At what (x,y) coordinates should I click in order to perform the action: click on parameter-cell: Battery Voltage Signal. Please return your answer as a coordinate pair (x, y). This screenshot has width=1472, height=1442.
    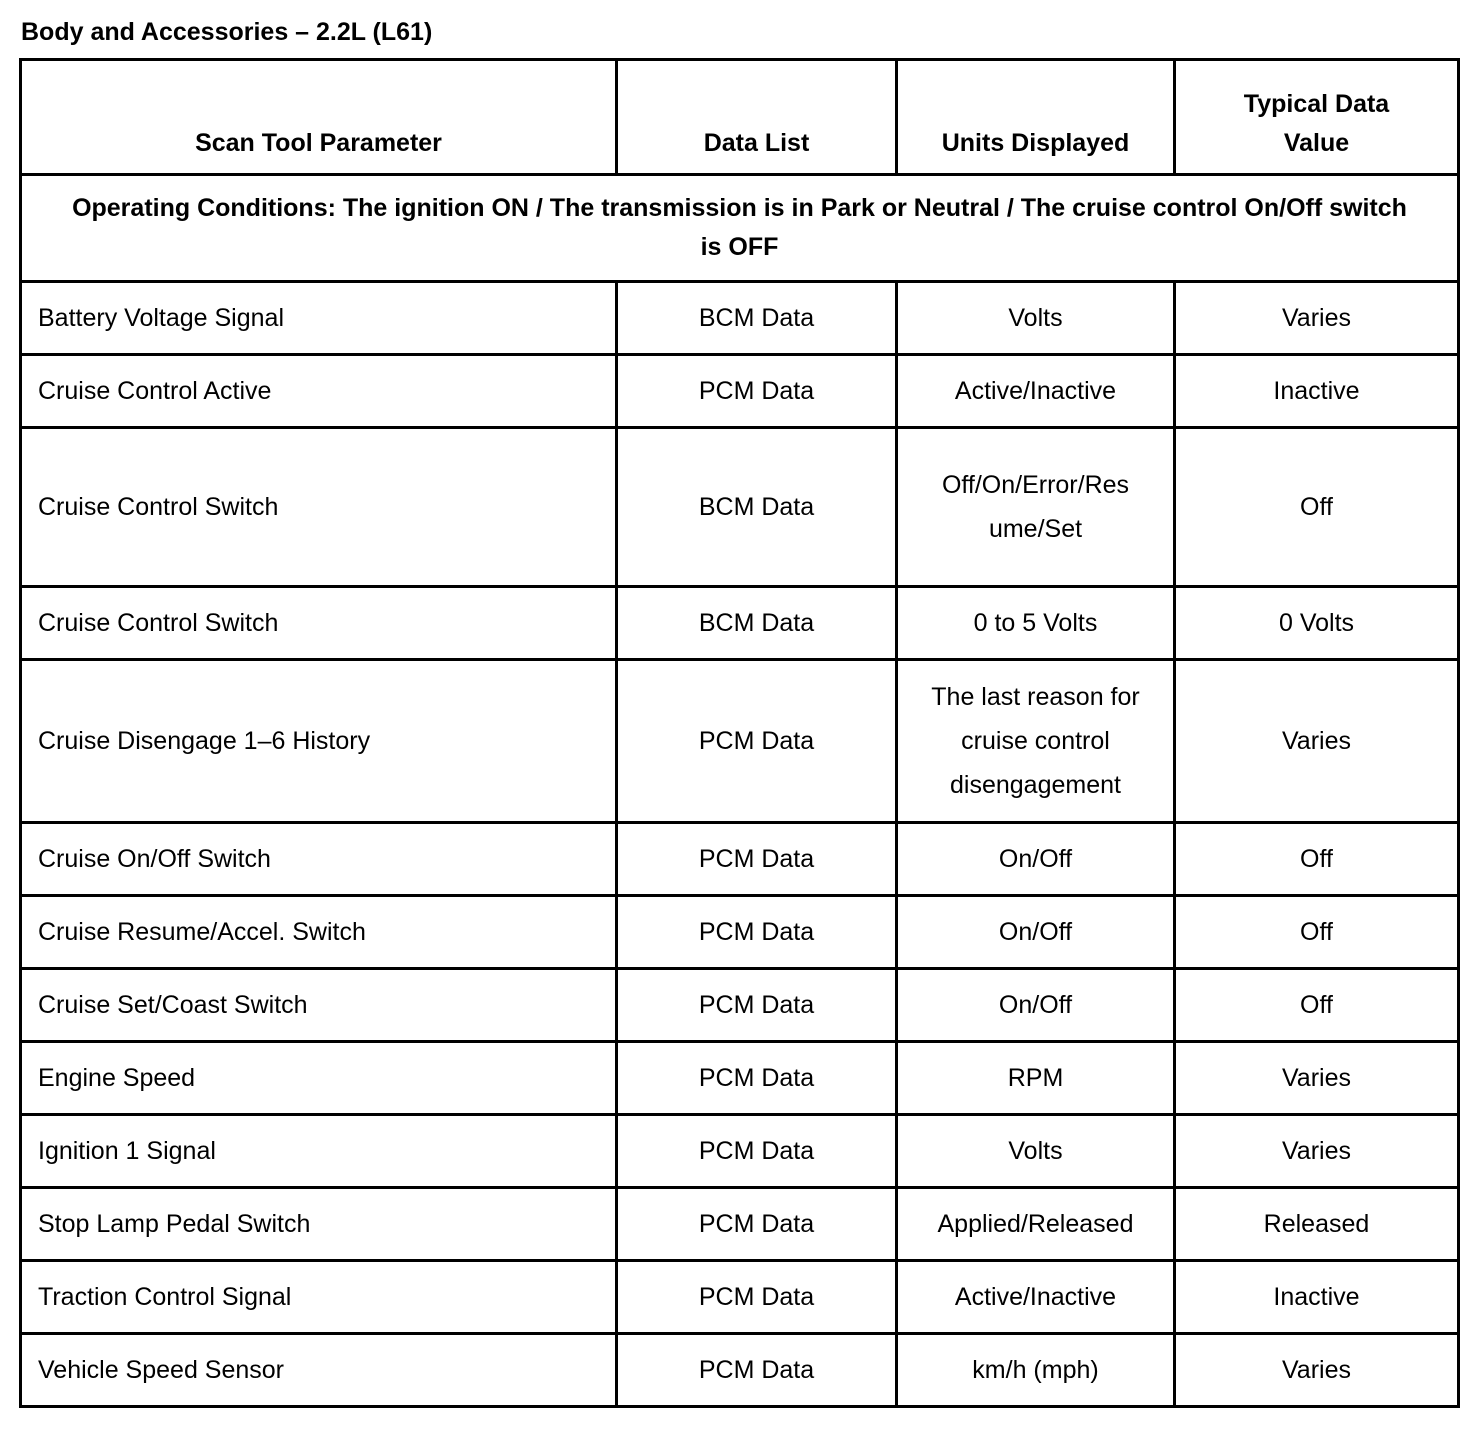
    Looking at the image, I should click on (318, 318).